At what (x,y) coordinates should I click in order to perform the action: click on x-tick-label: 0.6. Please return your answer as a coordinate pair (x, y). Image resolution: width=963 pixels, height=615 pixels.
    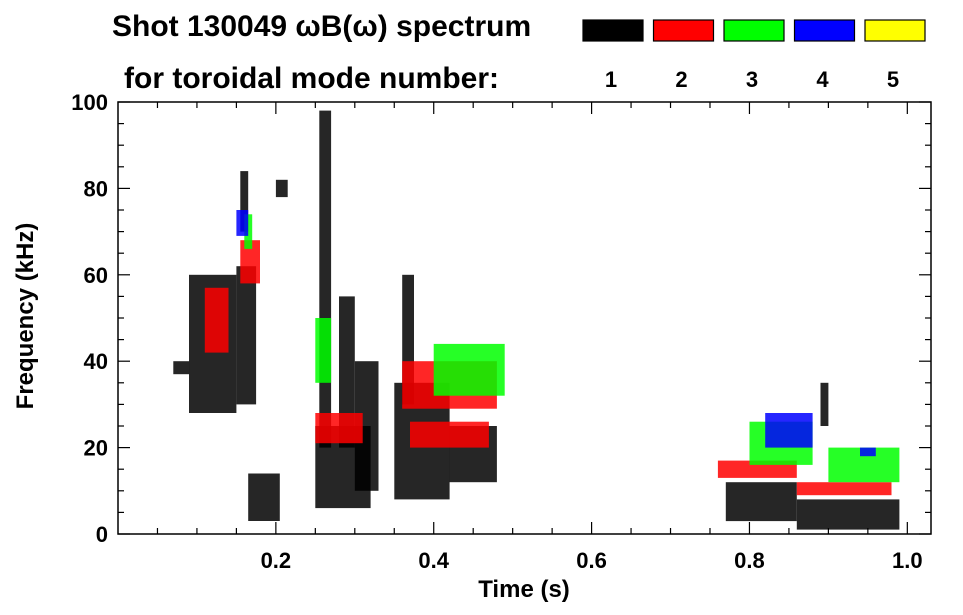
    Looking at the image, I should click on (591, 560).